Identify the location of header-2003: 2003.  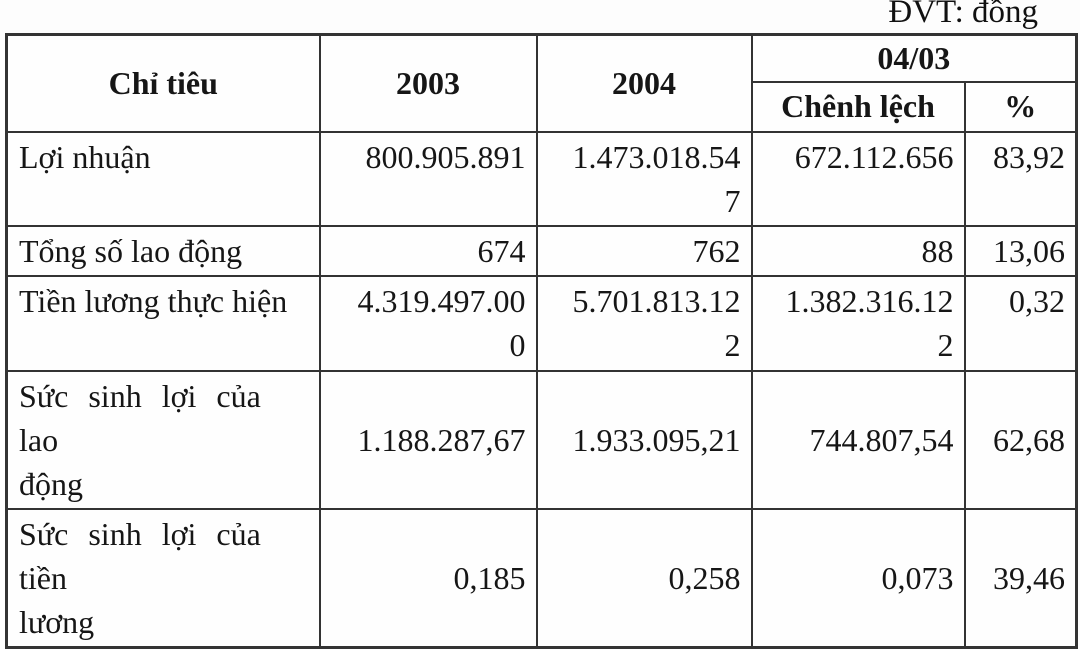
(428, 83).